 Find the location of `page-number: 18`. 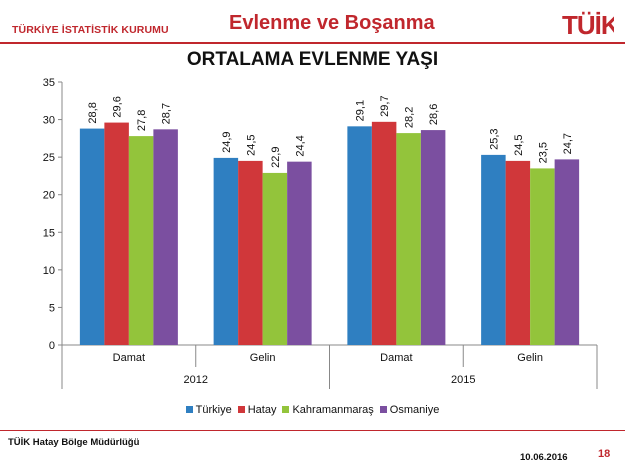

page-number: 18 is located at coordinates (604, 454).